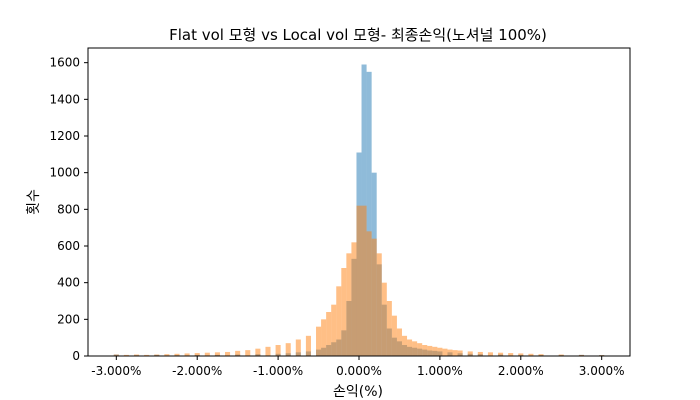 The height and width of the screenshot is (400, 700). Describe the element at coordinates (521, 371) in the screenshot. I see `x-tick-label: 2.000%` at that location.